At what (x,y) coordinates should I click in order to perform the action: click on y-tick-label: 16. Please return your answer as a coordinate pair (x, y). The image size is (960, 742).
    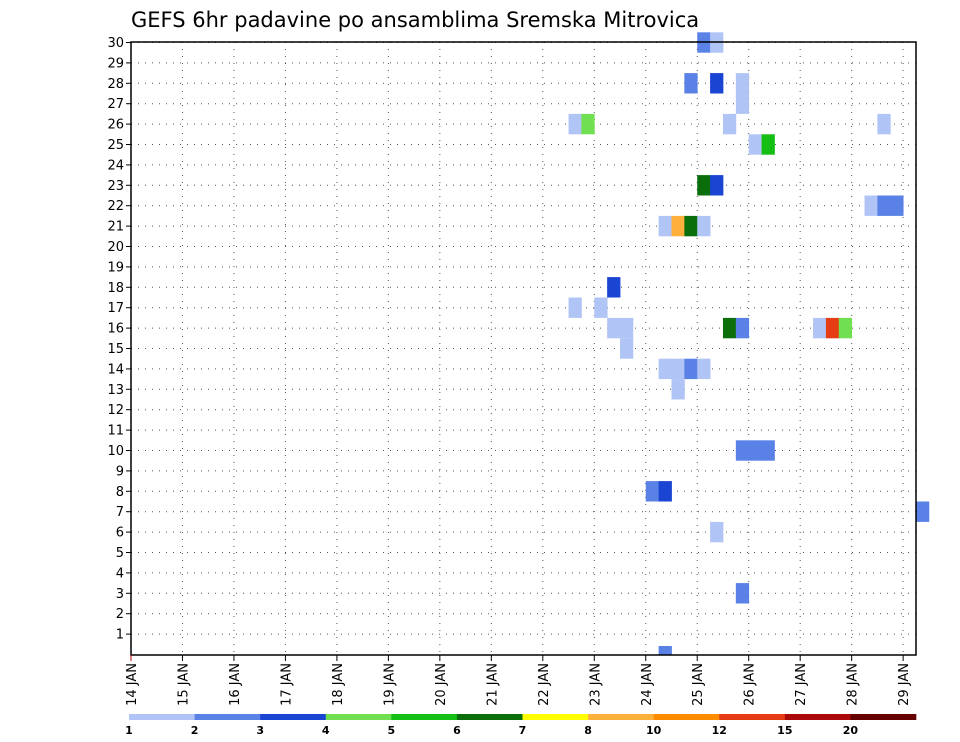
    Looking at the image, I should click on (115, 329).